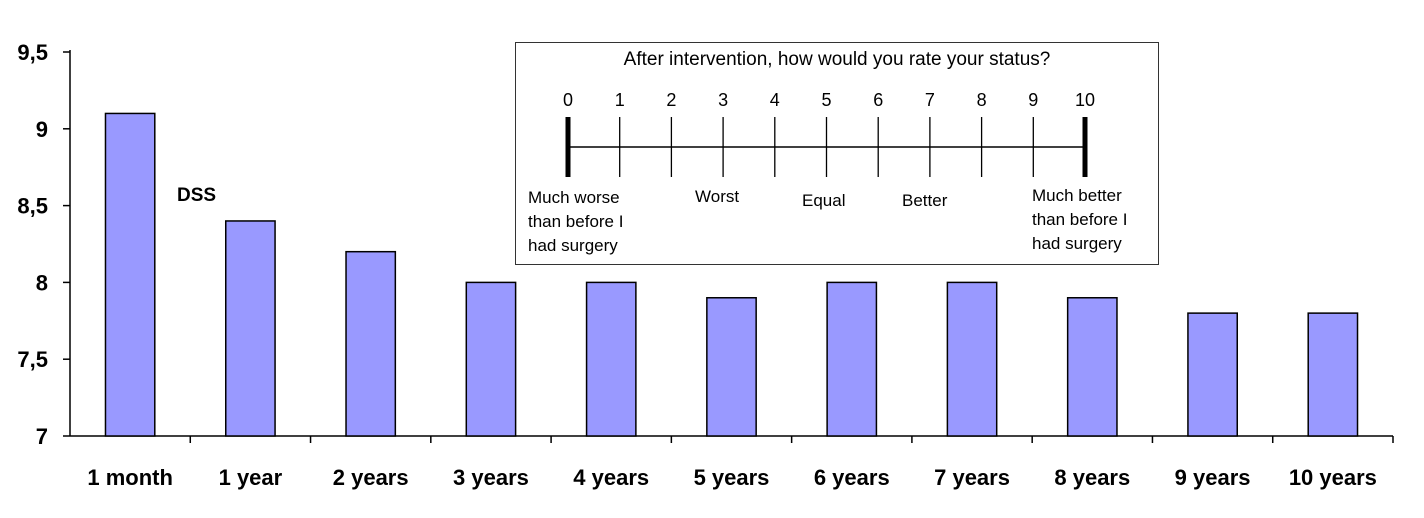 The width and height of the screenshot is (1424, 518). I want to click on x-tick-label: 8 years, so click(1092, 477).